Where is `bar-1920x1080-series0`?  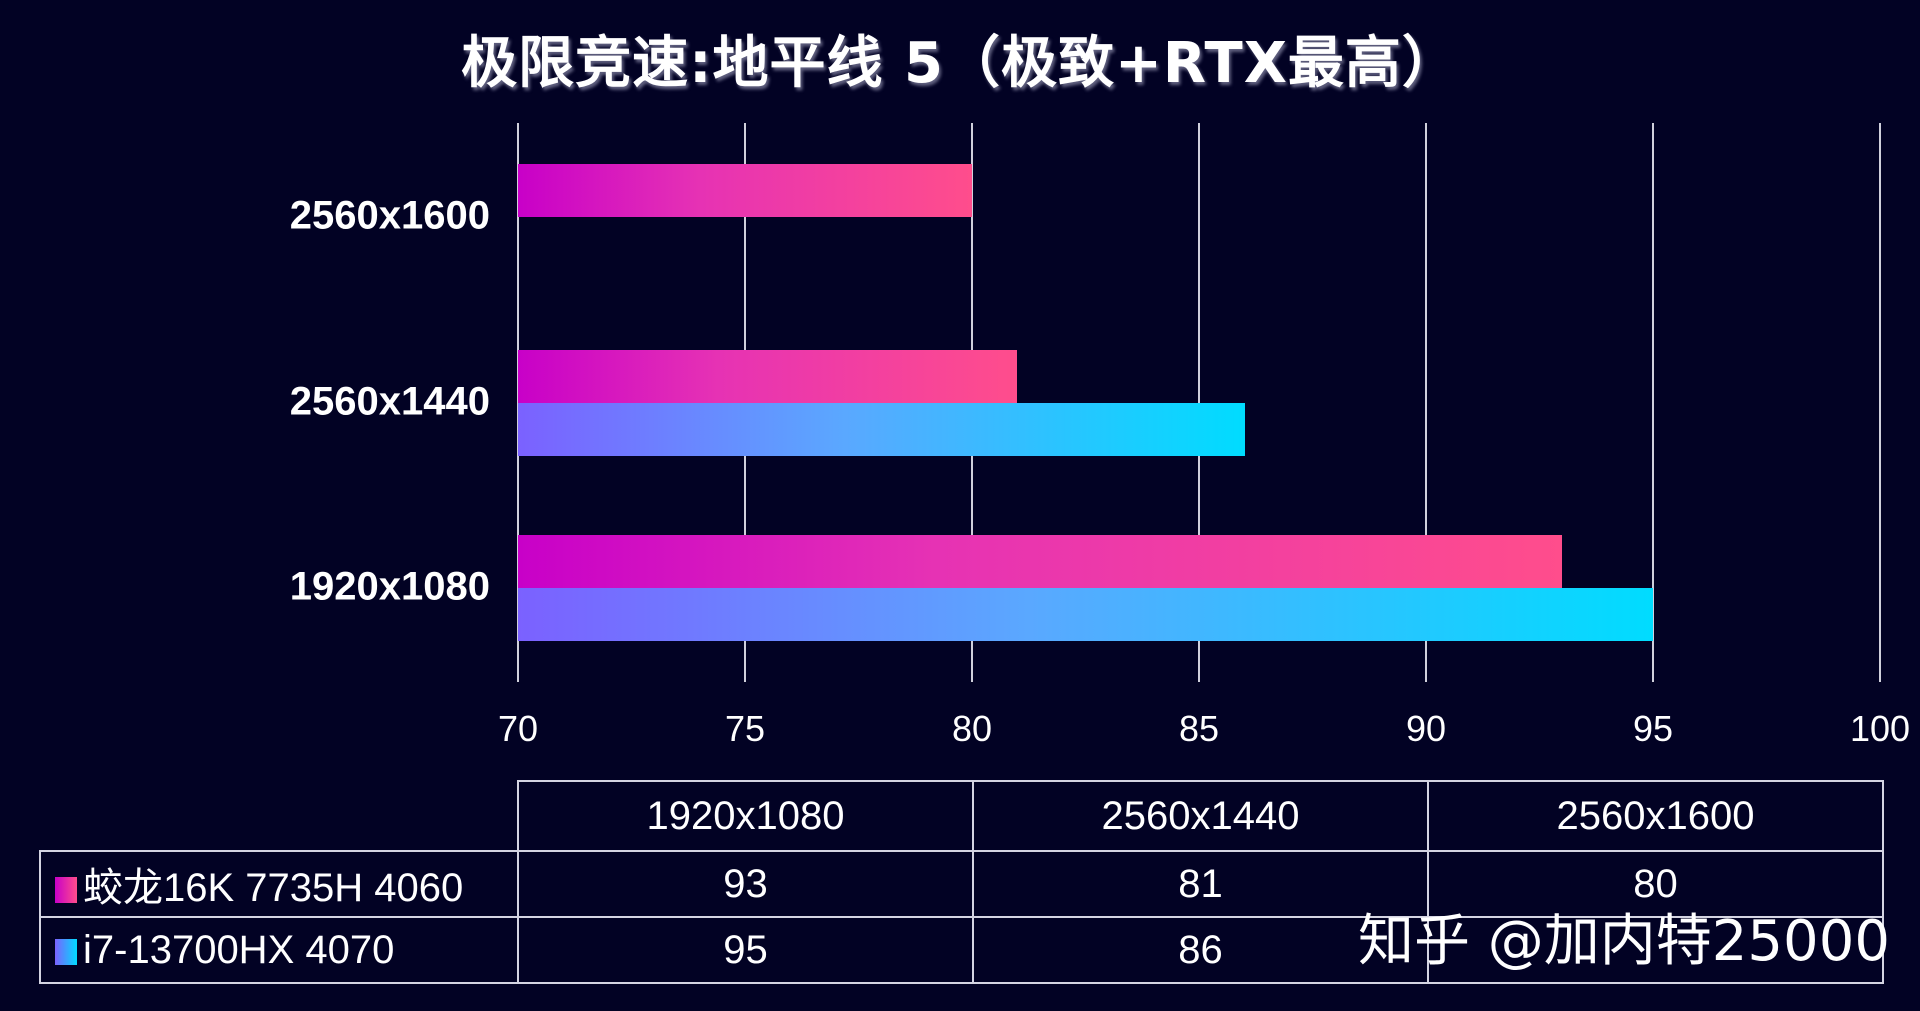 bar-1920x1080-series0 is located at coordinates (1040, 561).